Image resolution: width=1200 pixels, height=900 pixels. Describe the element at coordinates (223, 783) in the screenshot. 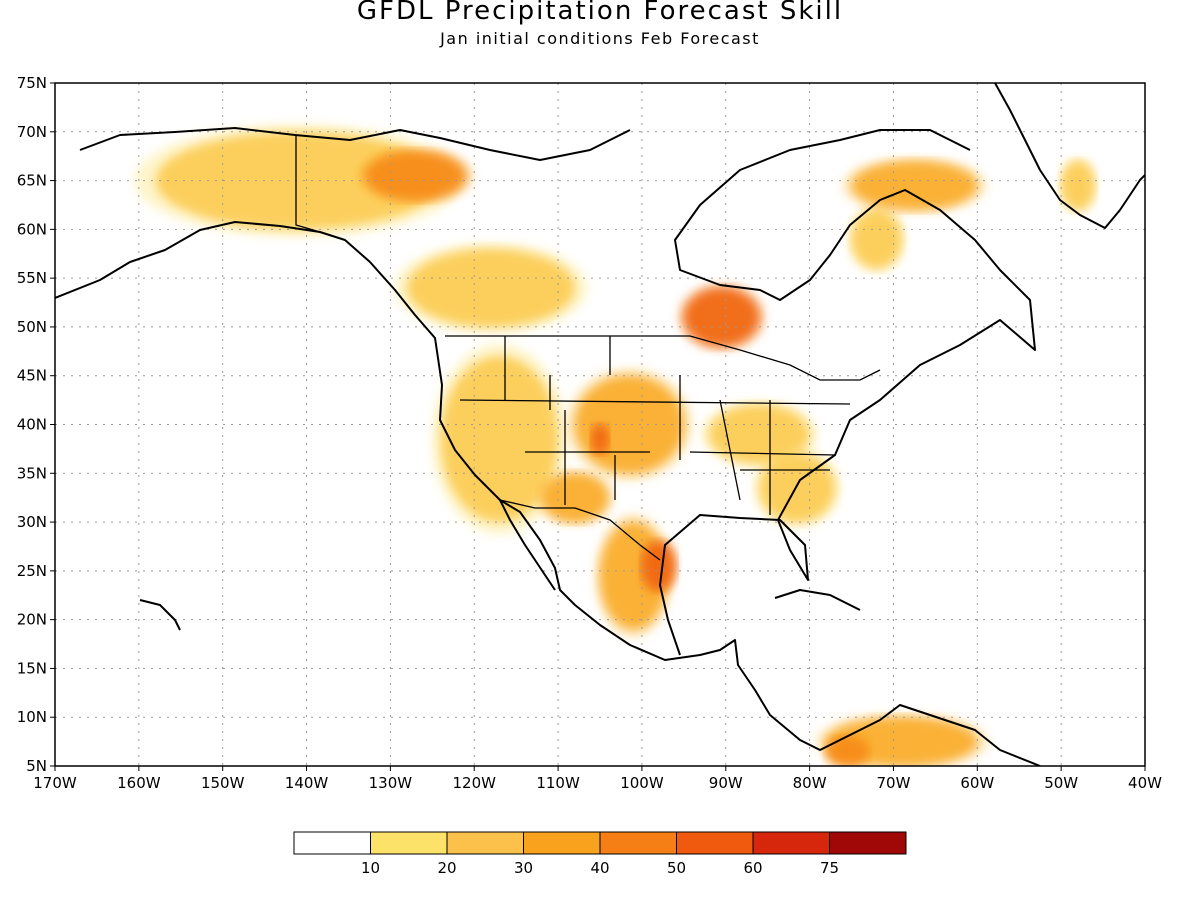

I see `lon-tick-label: 150W` at that location.